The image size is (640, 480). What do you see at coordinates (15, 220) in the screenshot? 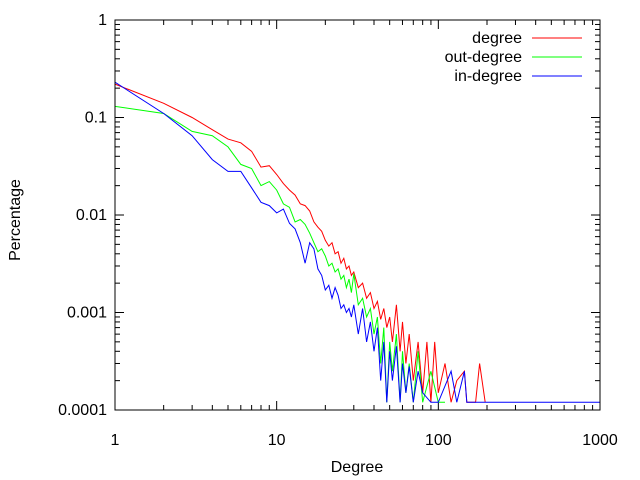
I see `y-axis-title: Percentage` at bounding box center [15, 220].